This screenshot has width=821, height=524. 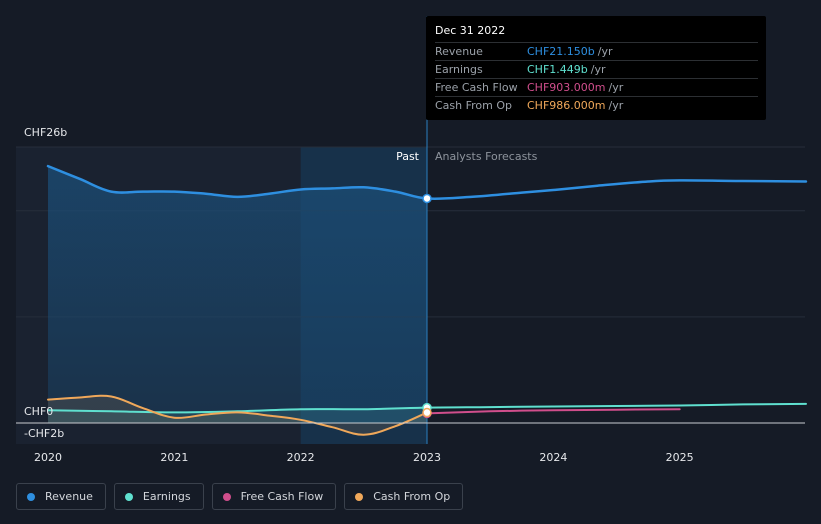 I want to click on y-tick-label: CHF26b, so click(x=45, y=132).